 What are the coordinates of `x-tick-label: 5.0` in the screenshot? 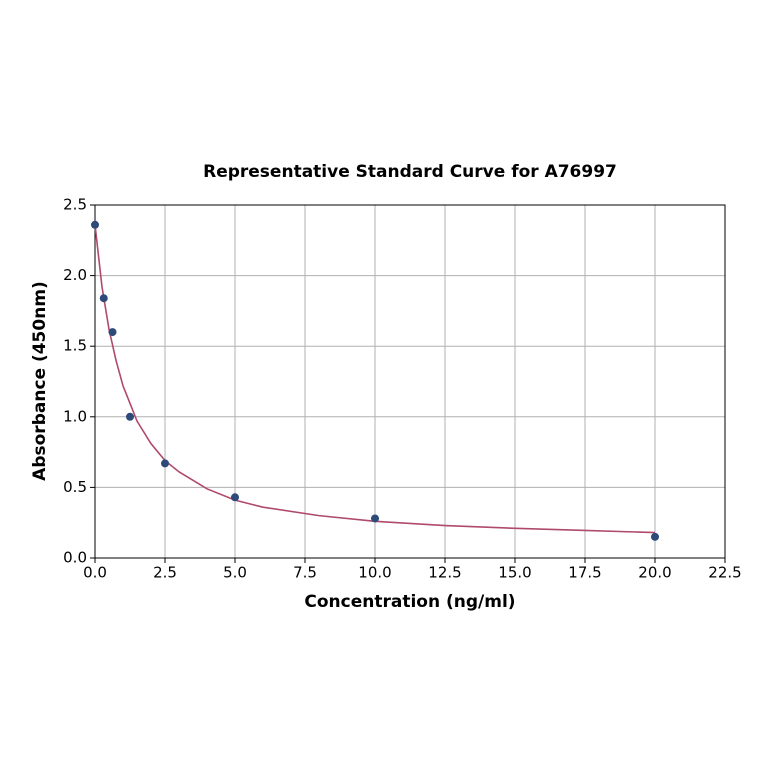 It's located at (235, 573).